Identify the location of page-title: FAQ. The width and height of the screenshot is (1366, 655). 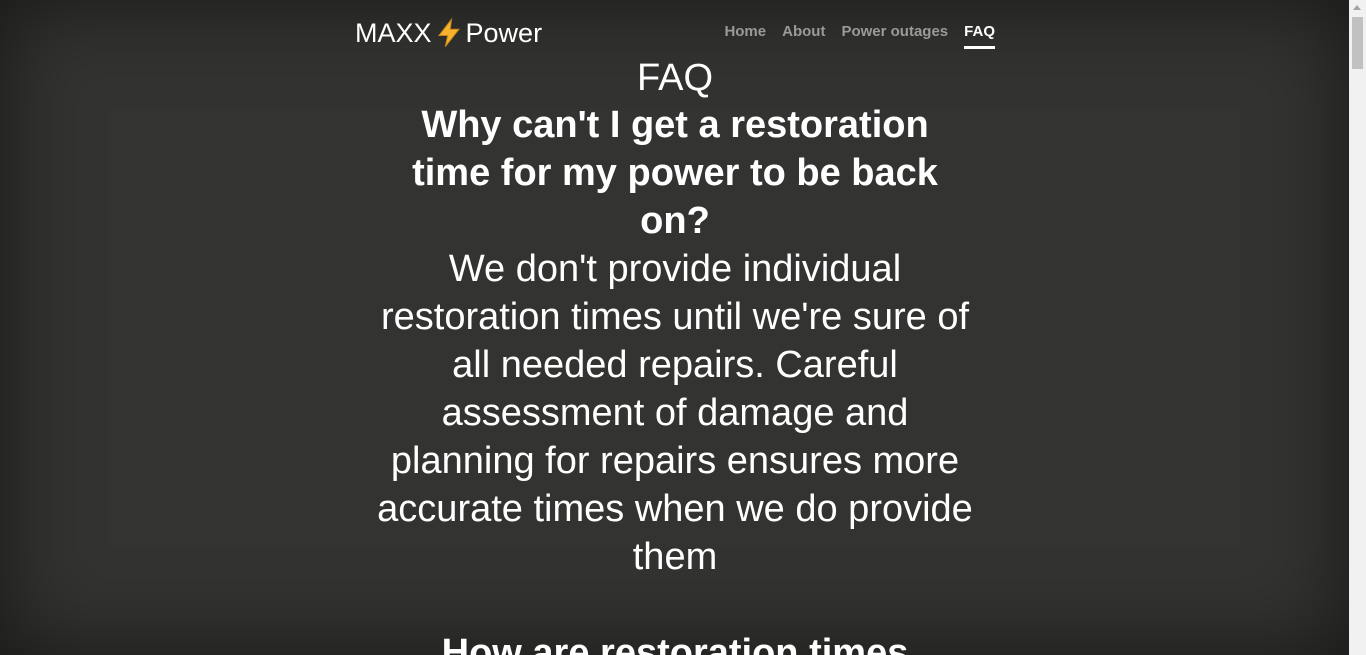
(675, 78).